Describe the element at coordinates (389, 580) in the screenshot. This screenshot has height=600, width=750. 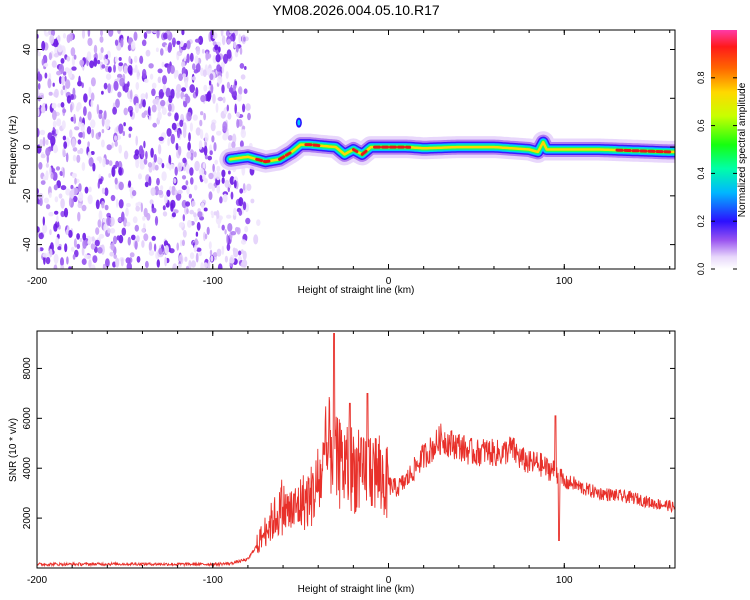
I see `x-tick-label: 0` at that location.